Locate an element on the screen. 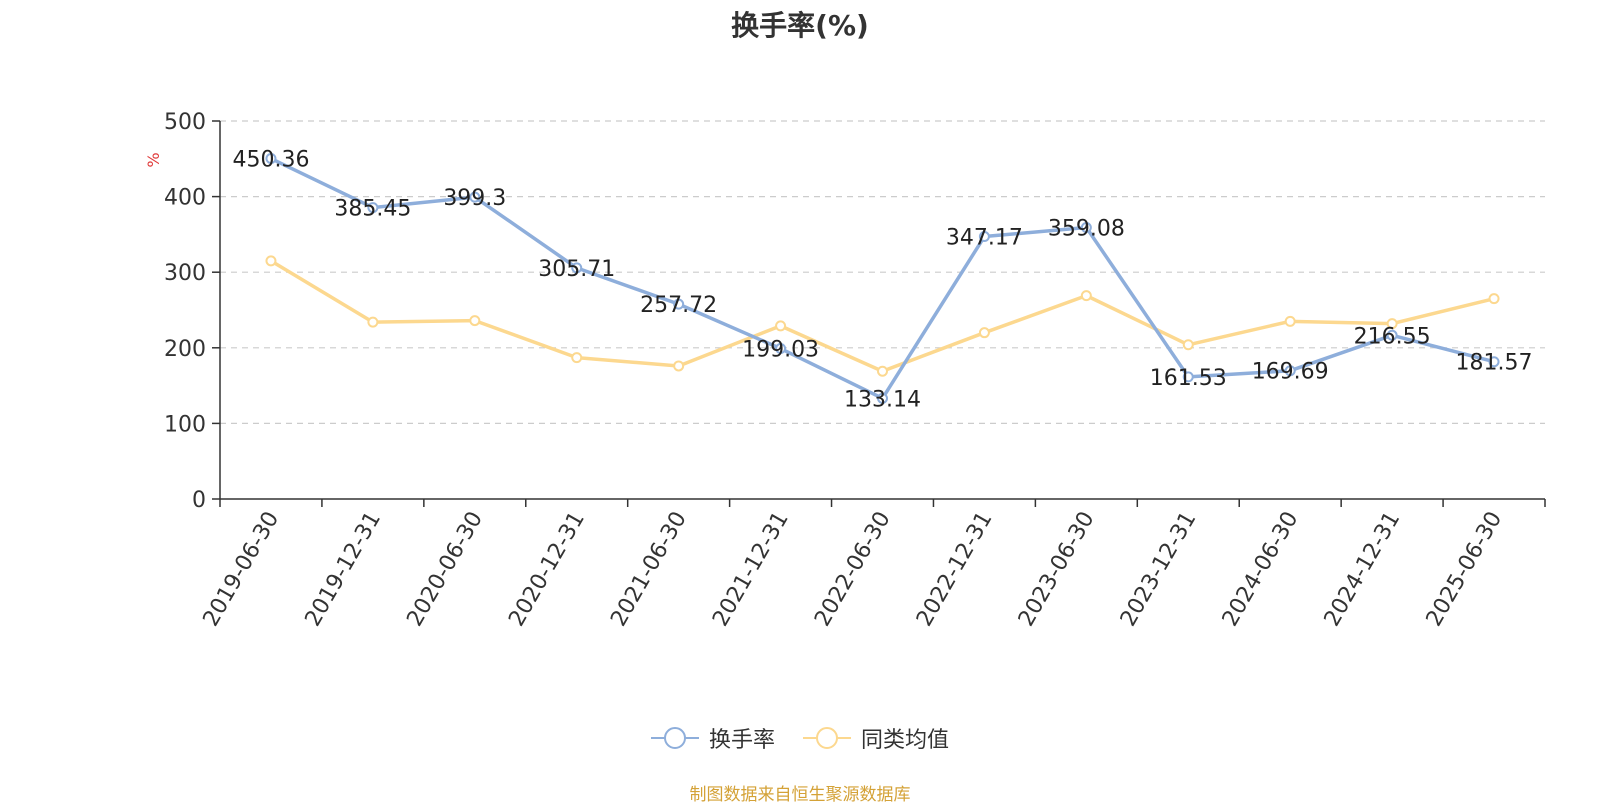 Image resolution: width=1600 pixels, height=805 pixels. y-tick-label: 200 is located at coordinates (185, 349).